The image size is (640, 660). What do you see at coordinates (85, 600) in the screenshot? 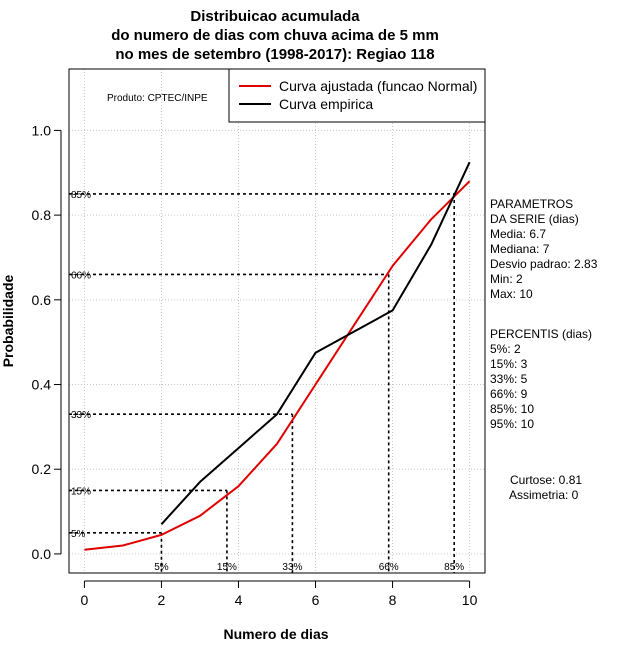
I see `x-tick-label: 0` at bounding box center [85, 600].